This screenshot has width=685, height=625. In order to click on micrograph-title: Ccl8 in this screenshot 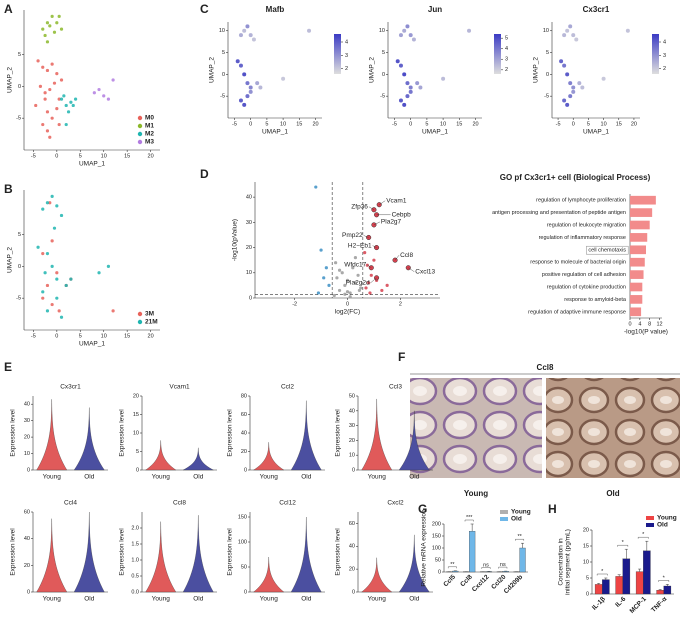, I will do `click(545, 367)`.